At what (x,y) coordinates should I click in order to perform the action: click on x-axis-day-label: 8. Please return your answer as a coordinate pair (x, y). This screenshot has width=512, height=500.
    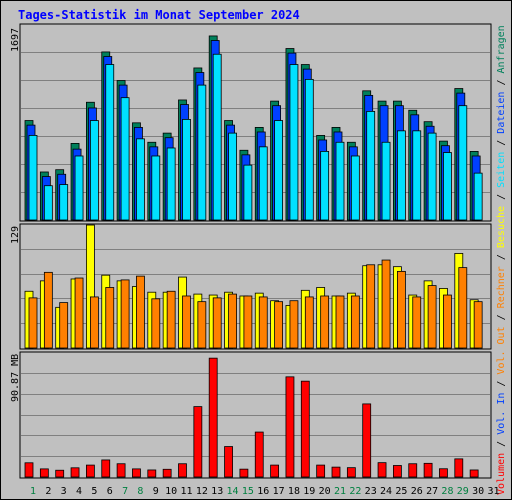
    Looking at the image, I should click on (140, 491).